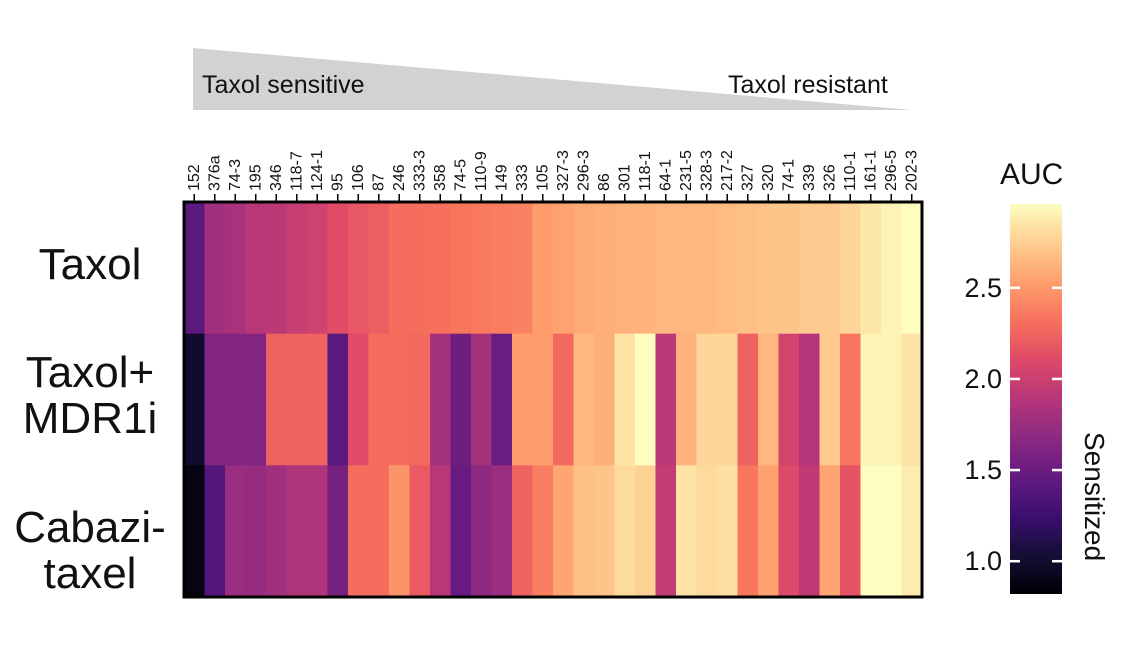 Image resolution: width=1123 pixels, height=661 pixels. What do you see at coordinates (214, 173) in the screenshot?
I see `column-label: 376a` at bounding box center [214, 173].